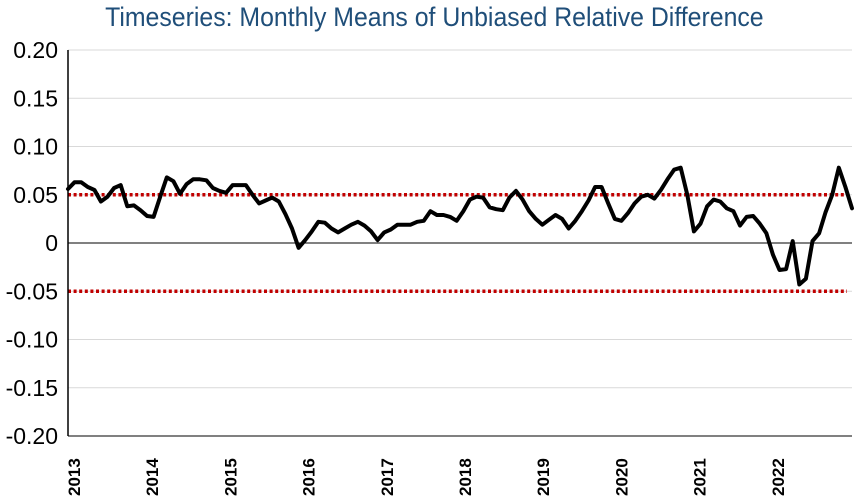 This screenshot has height=504, width=866. I want to click on y-tick-label: -0.05, so click(32, 291).